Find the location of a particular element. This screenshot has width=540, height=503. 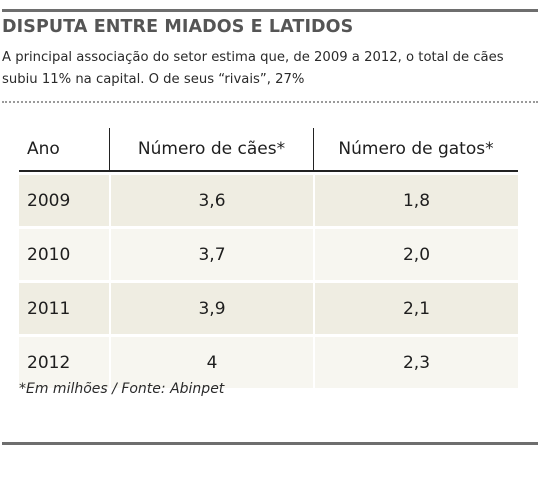

cell-year: 2012 is located at coordinates (64, 361).